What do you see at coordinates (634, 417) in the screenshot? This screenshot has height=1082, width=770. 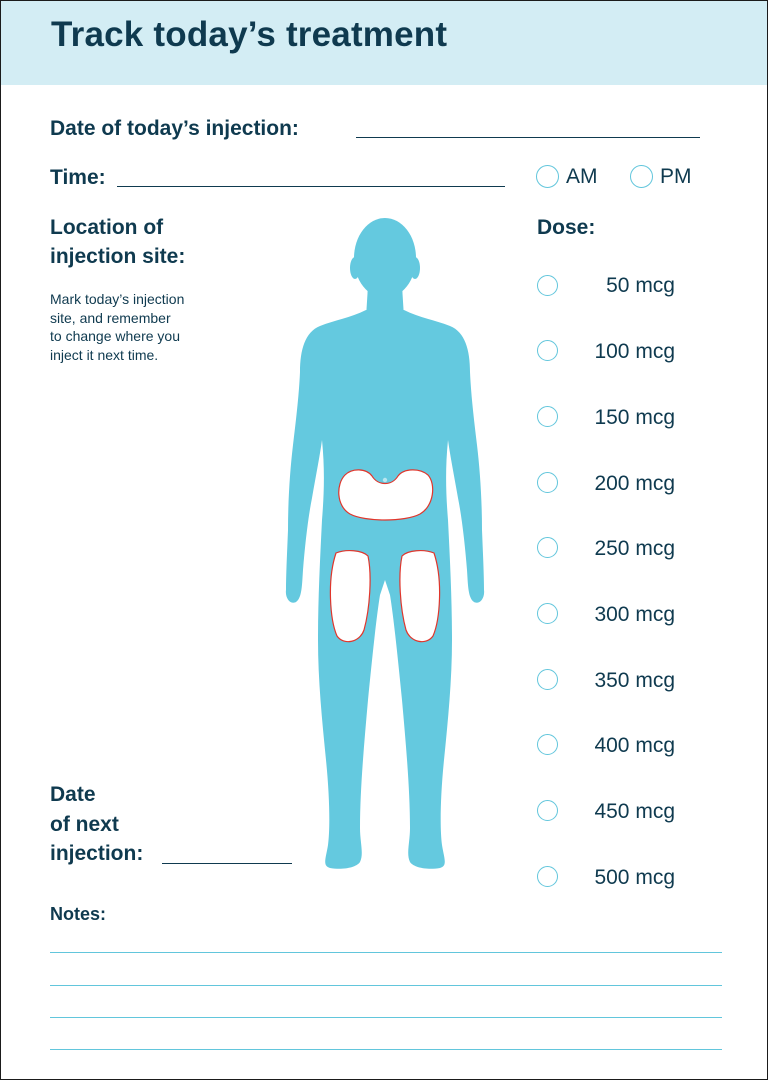 I see `dose-option-label: 150 mcg` at bounding box center [634, 417].